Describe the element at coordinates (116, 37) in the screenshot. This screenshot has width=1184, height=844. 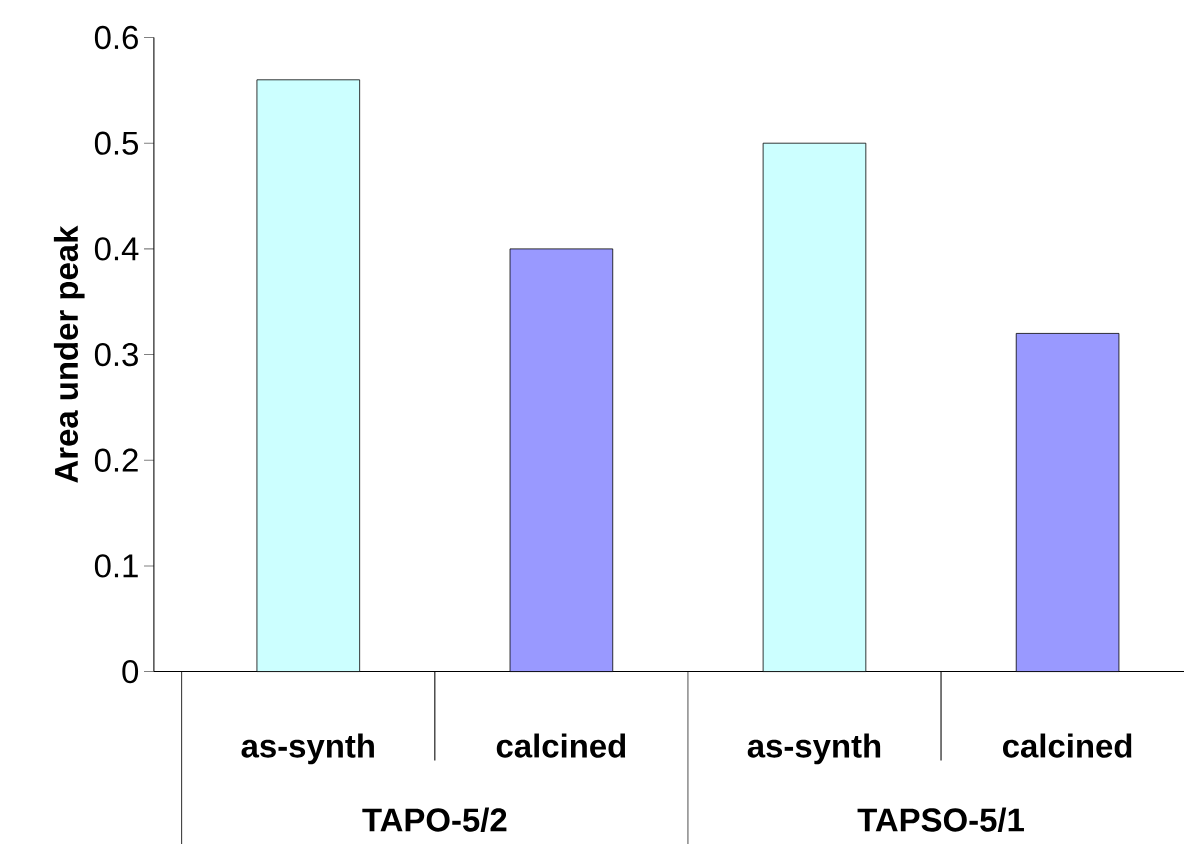
I see `y-tick-label: 0.6` at that location.